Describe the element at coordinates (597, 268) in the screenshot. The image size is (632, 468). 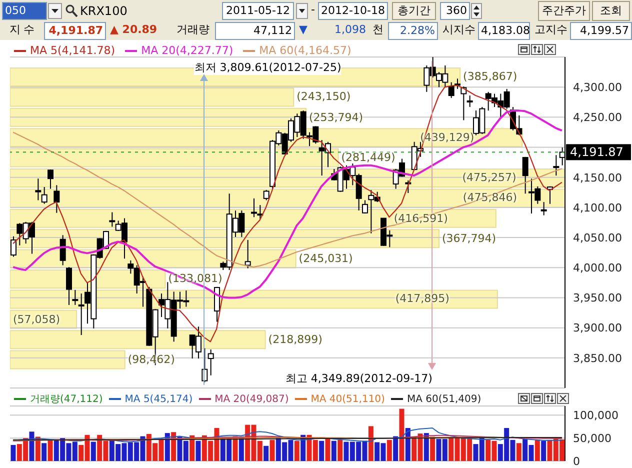
I see `y-tick-label: 4,000.00` at that location.